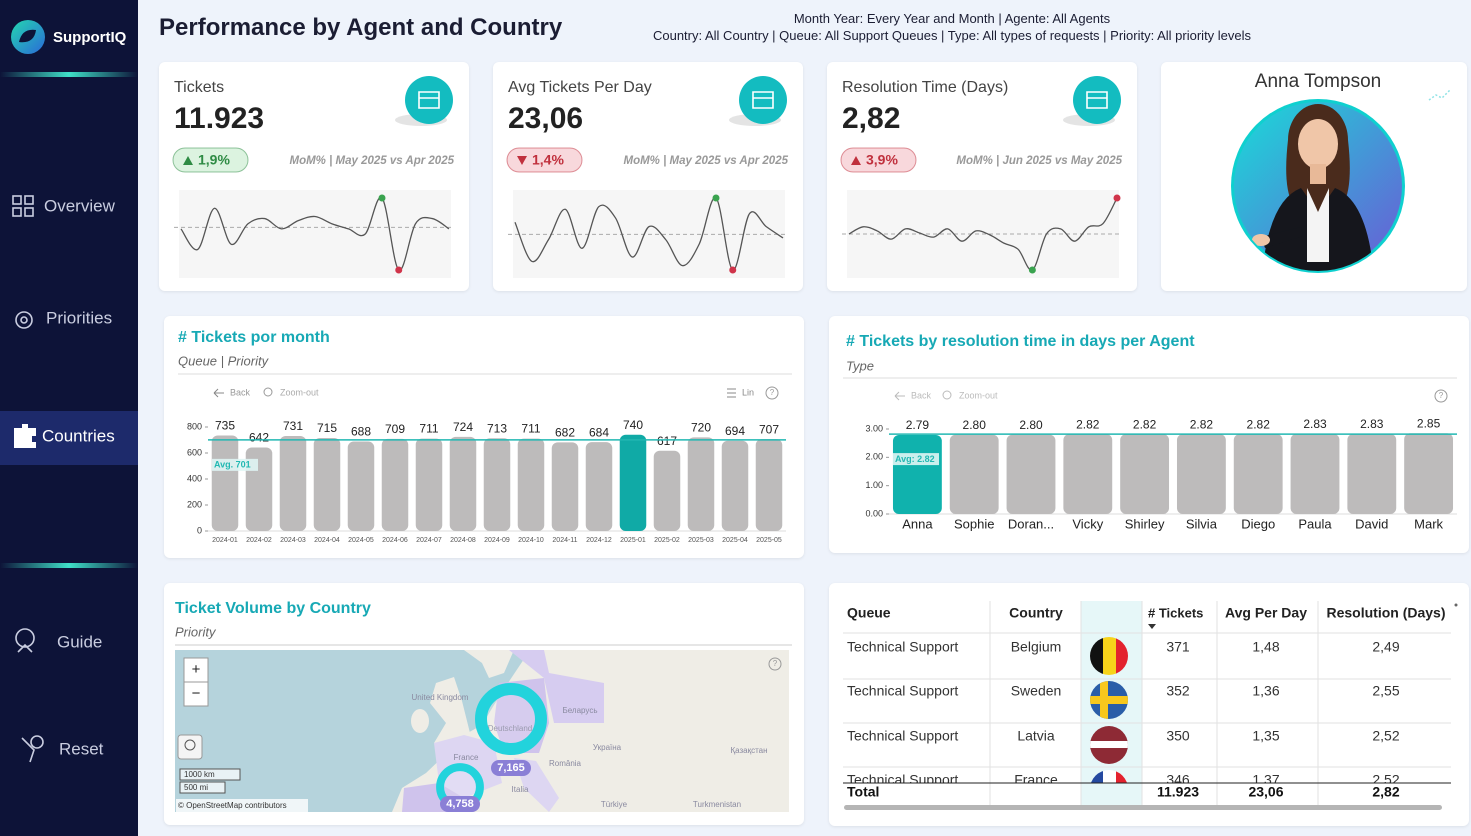 Image resolution: width=1471 pixels, height=836 pixels. What do you see at coordinates (37, 742) in the screenshot?
I see `reset-icon` at bounding box center [37, 742].